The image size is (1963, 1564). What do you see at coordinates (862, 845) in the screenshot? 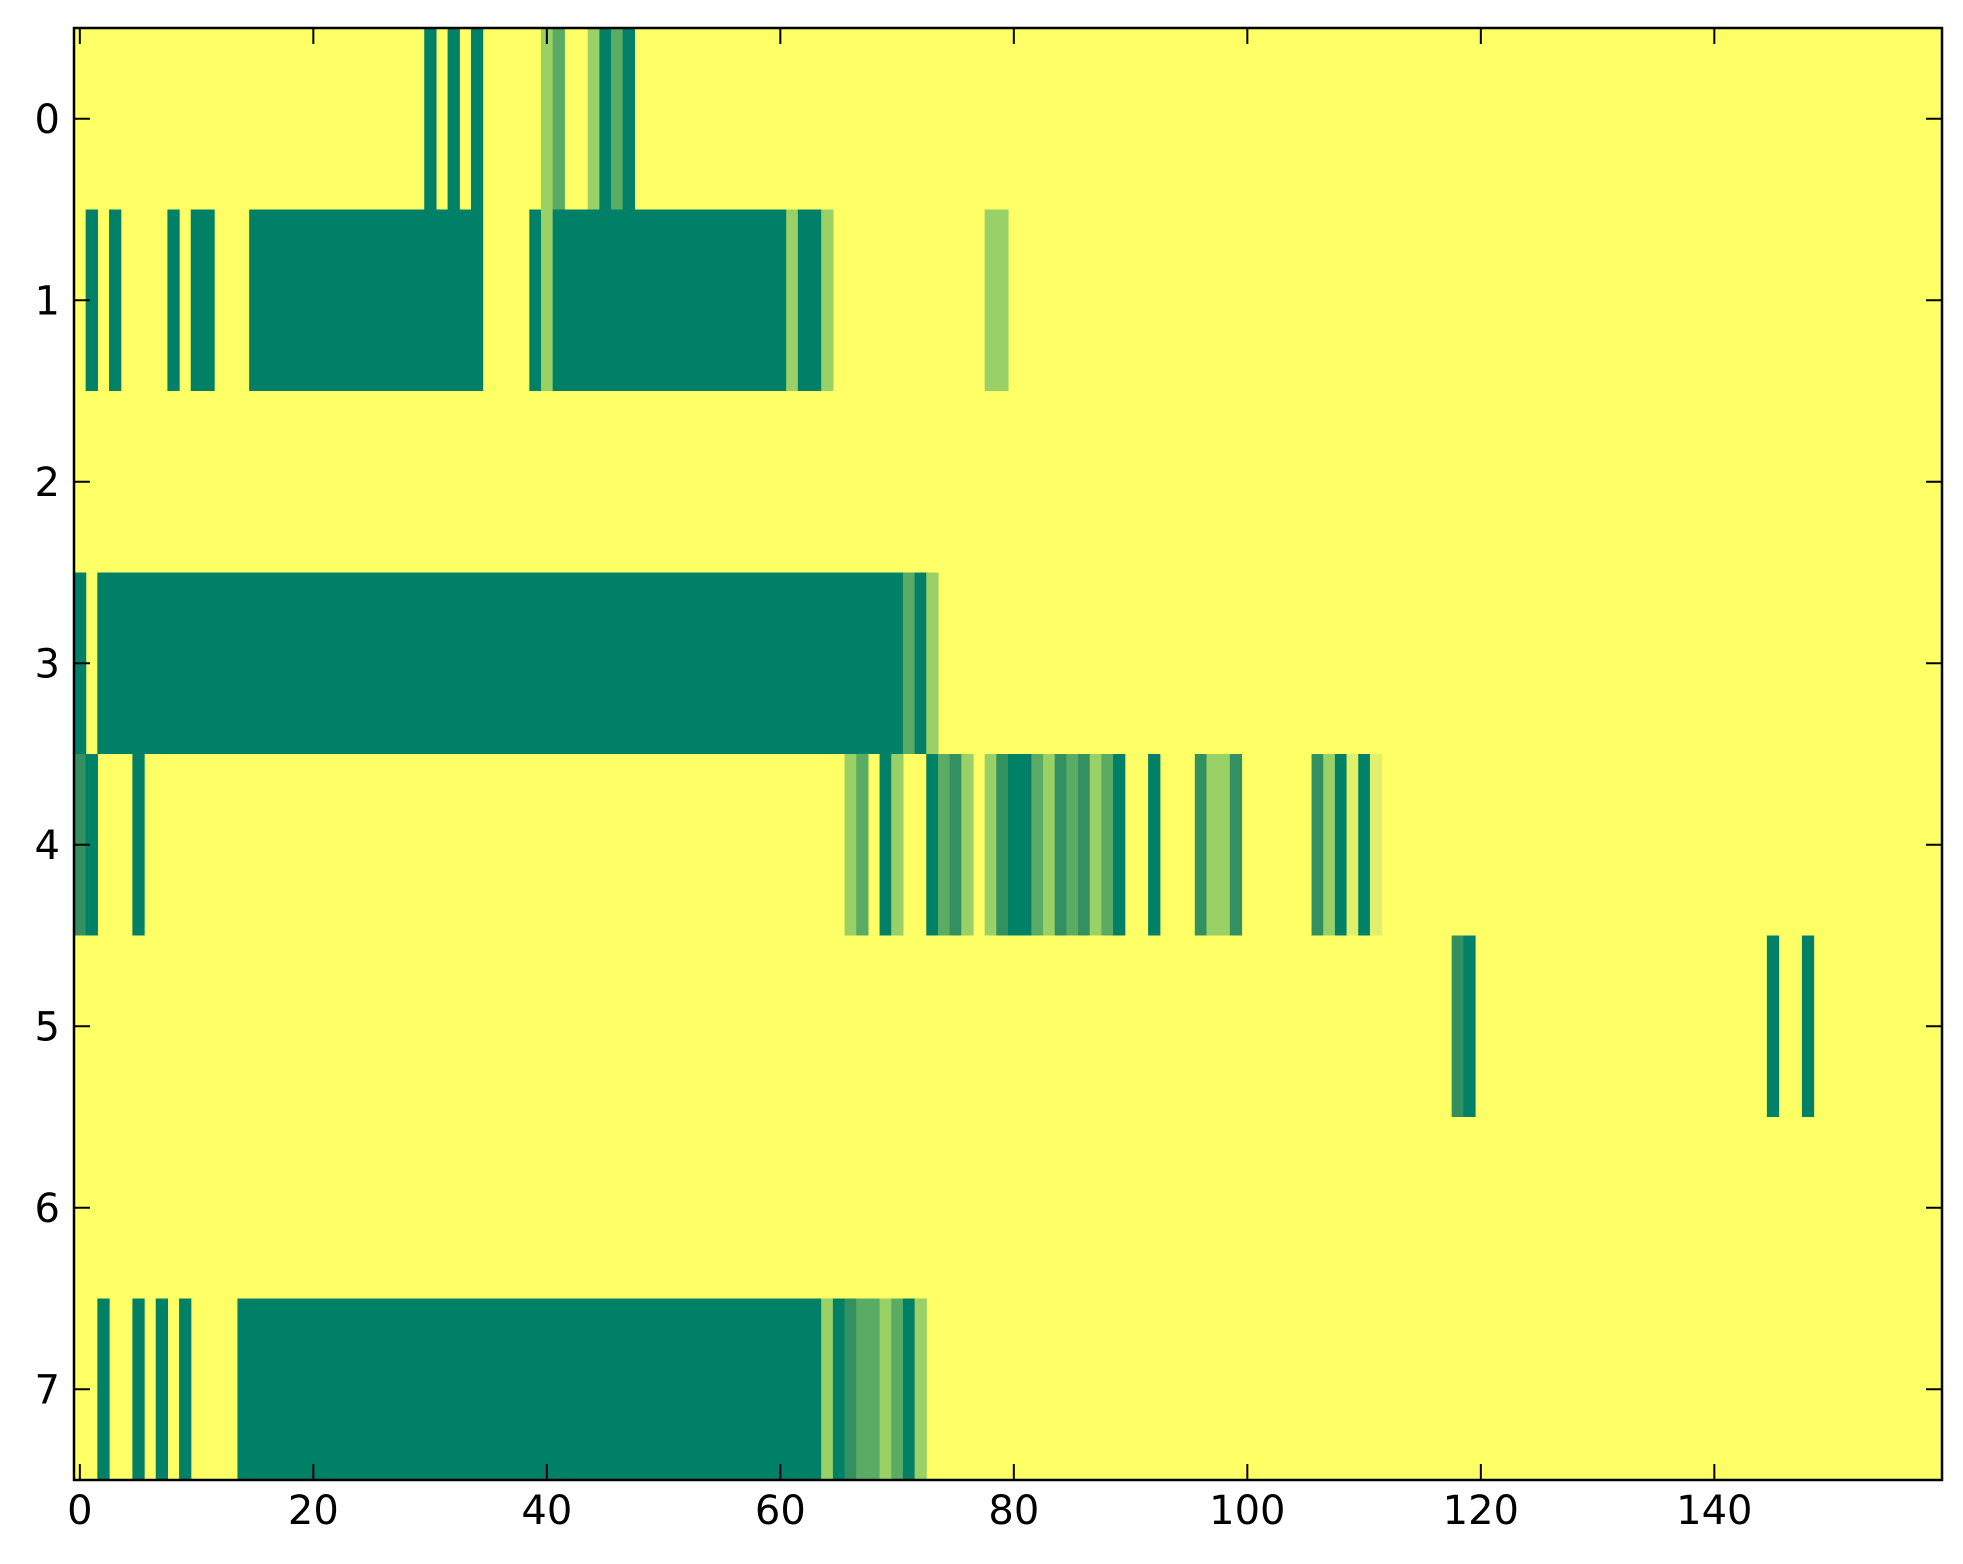
I see `heatmap-cell-row4-seg4` at bounding box center [862, 845].